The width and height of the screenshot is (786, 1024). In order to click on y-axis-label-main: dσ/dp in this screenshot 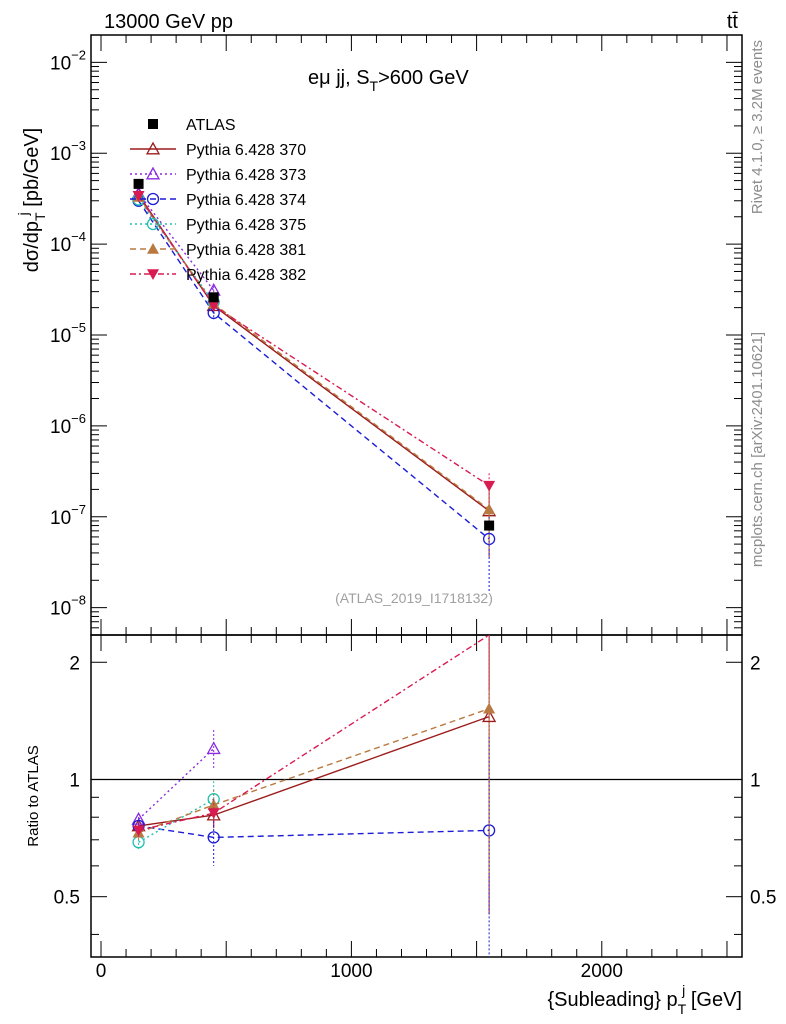, I will do `click(32, 246)`.